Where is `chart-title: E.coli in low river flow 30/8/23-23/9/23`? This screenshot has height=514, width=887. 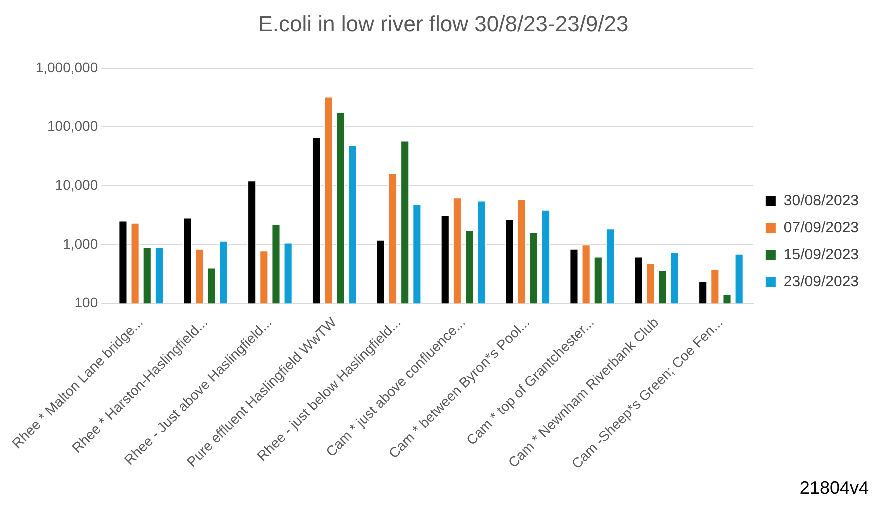 chart-title: E.coli in low river flow 30/8/23-23/9/23 is located at coordinates (443, 23).